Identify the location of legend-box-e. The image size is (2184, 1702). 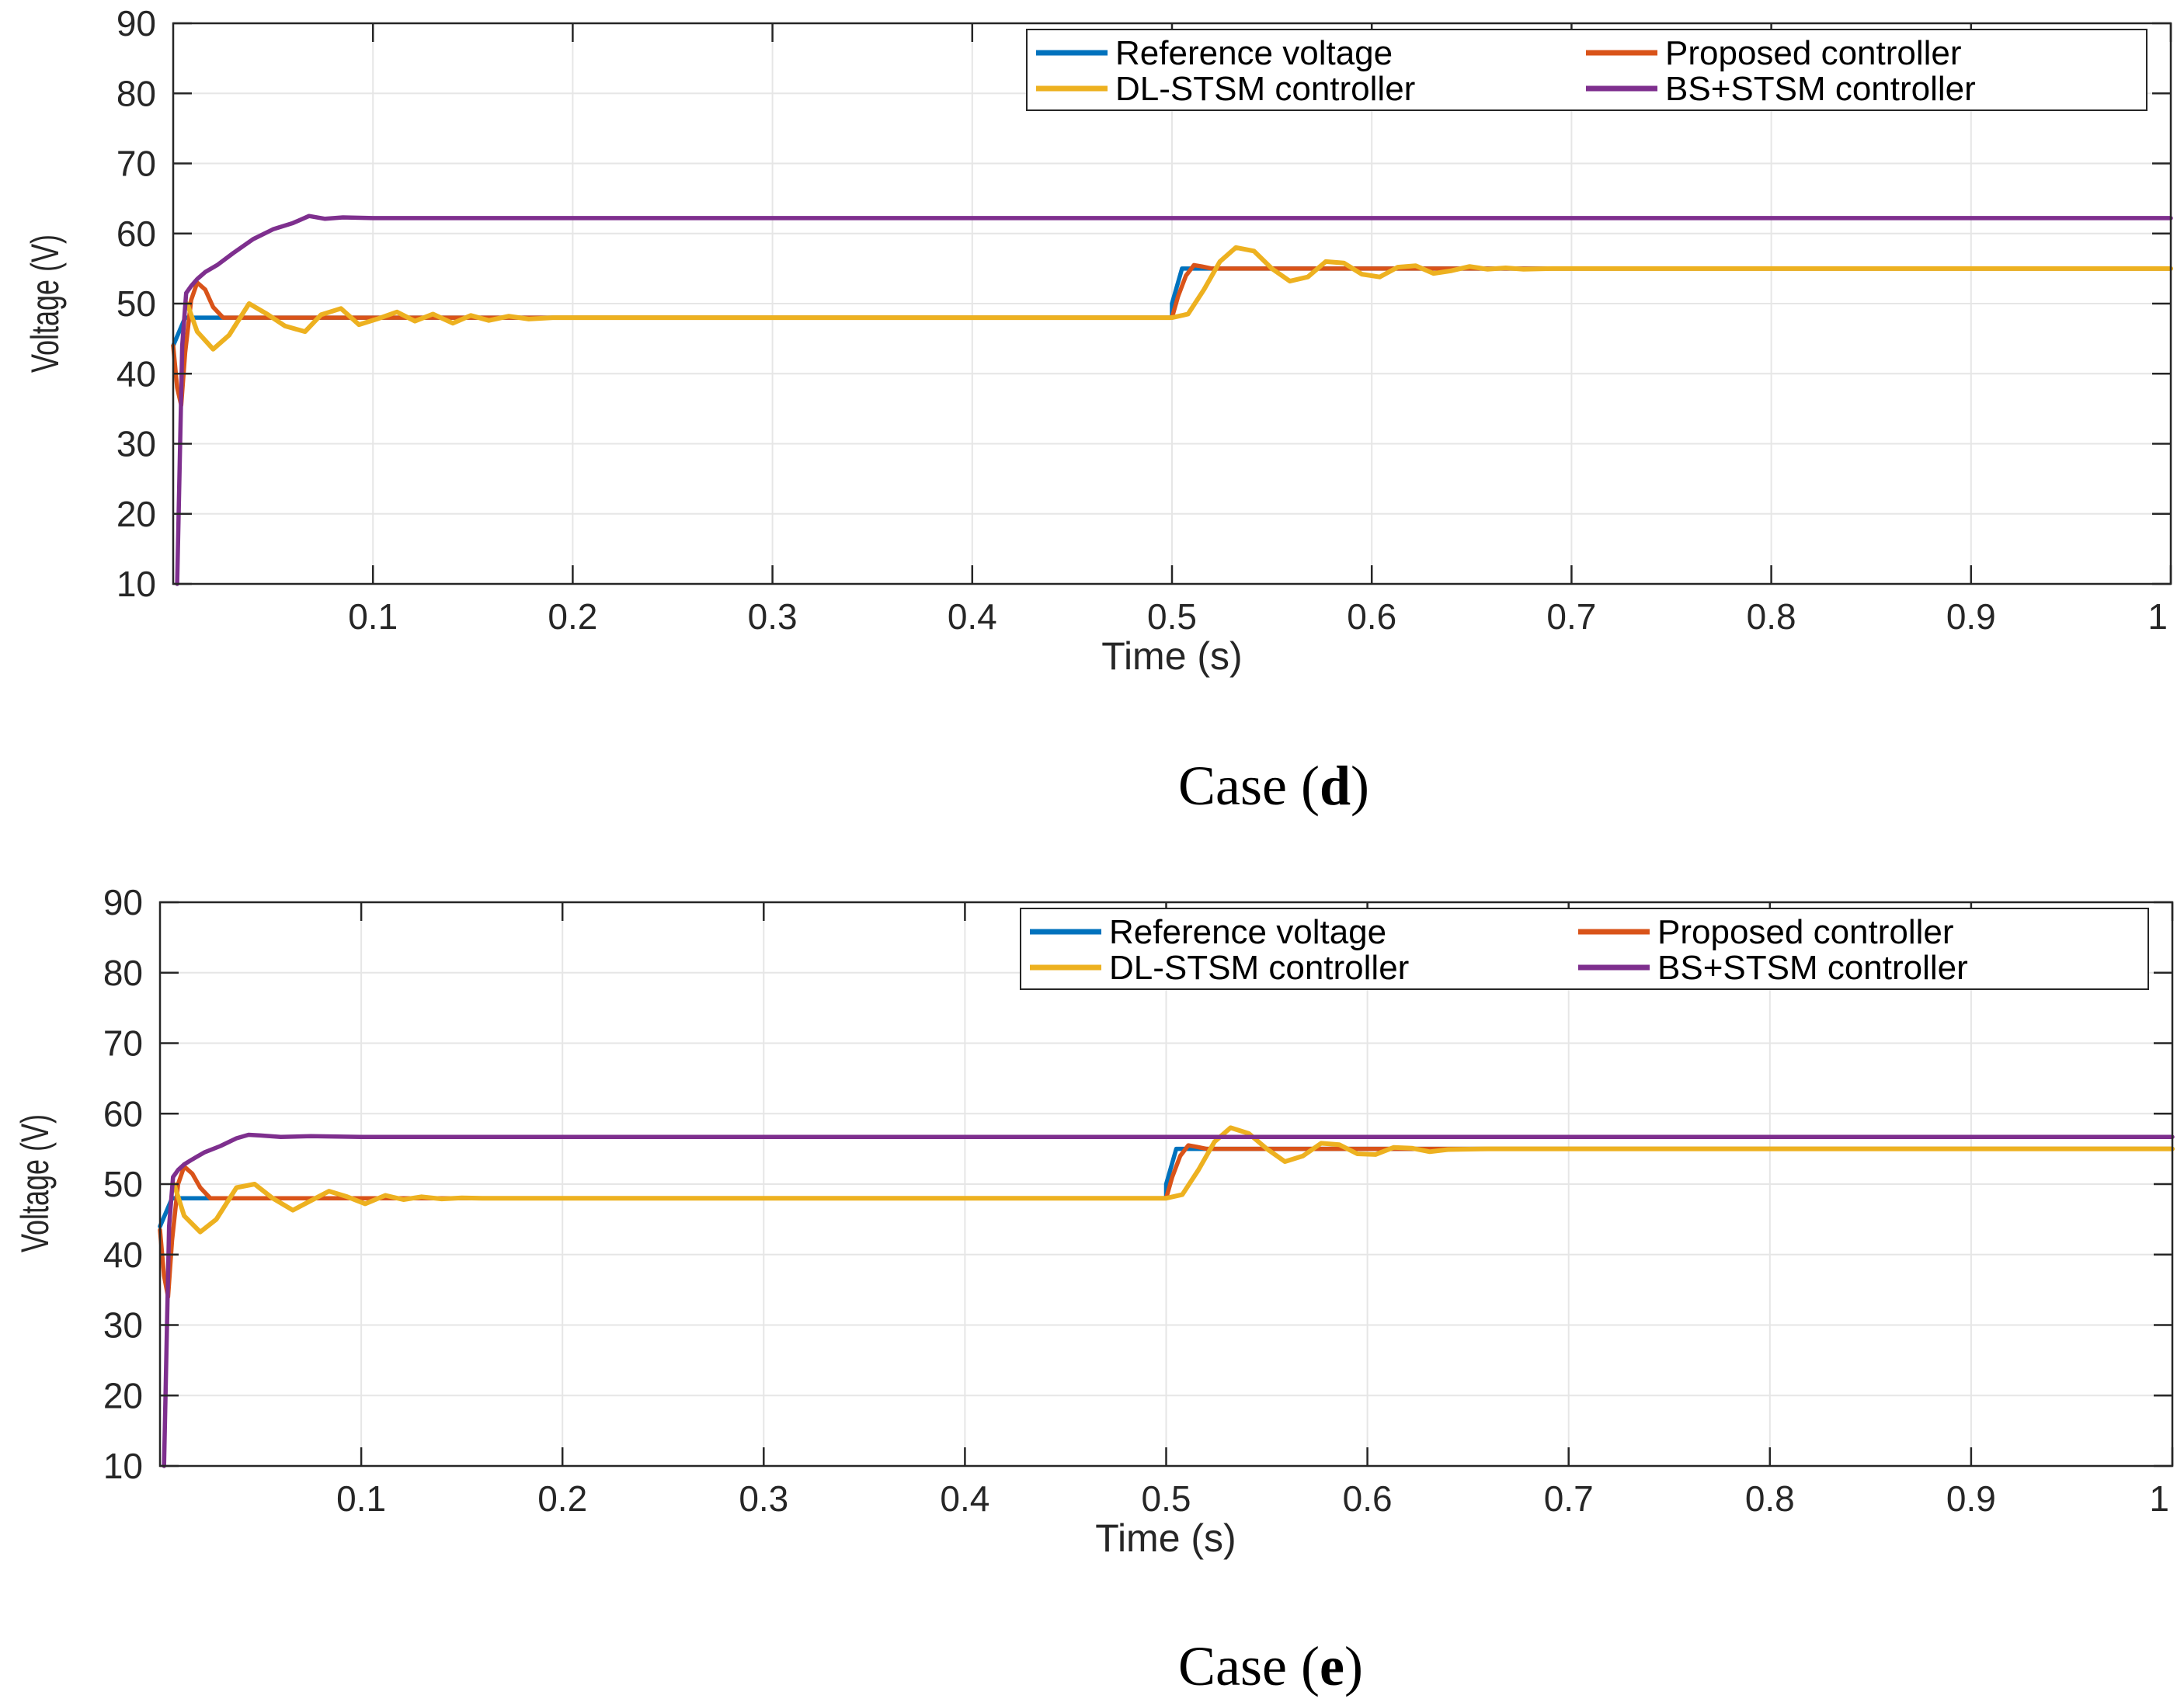
(1585, 949).